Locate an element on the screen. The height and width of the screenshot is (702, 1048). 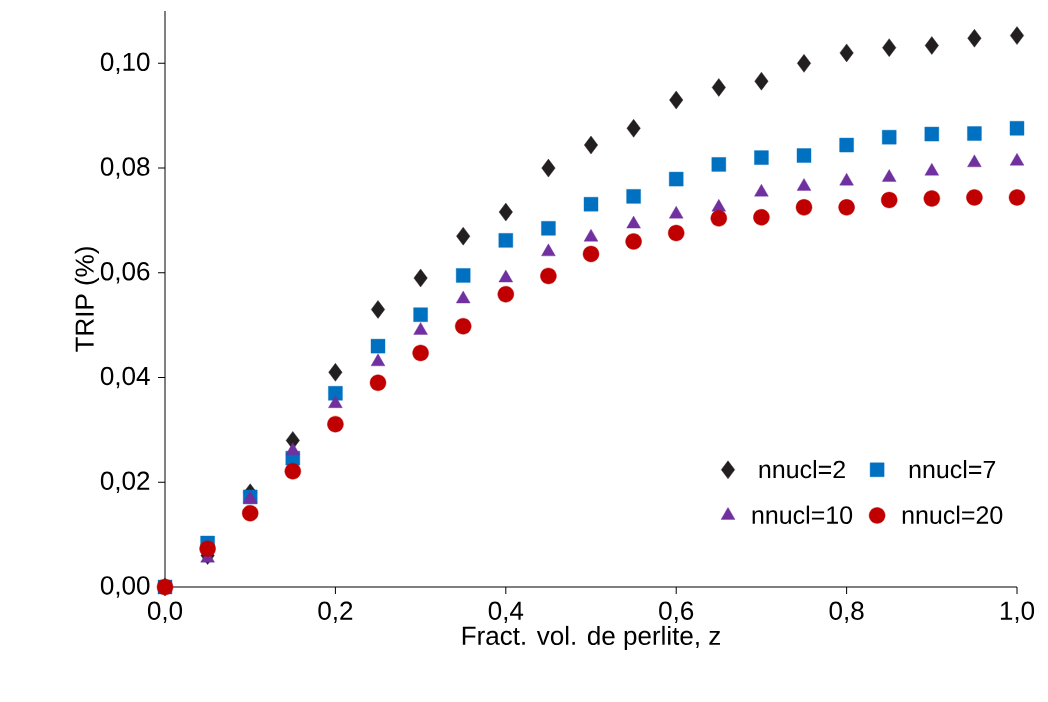
y-axis-title: TRIP (%) is located at coordinates (86, 299).